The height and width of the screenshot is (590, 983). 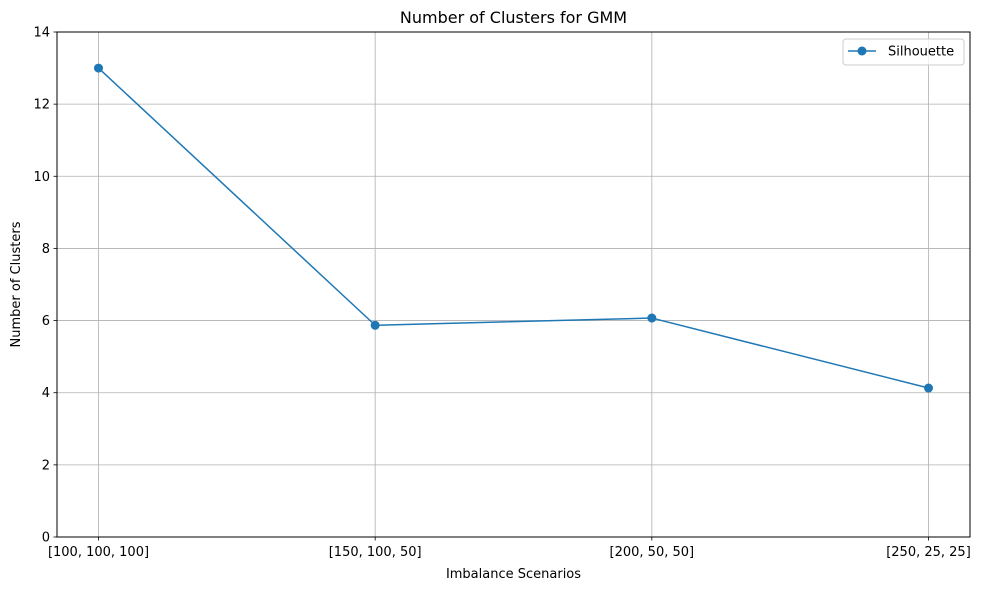 I want to click on y-tick-label: 10, so click(x=41, y=177).